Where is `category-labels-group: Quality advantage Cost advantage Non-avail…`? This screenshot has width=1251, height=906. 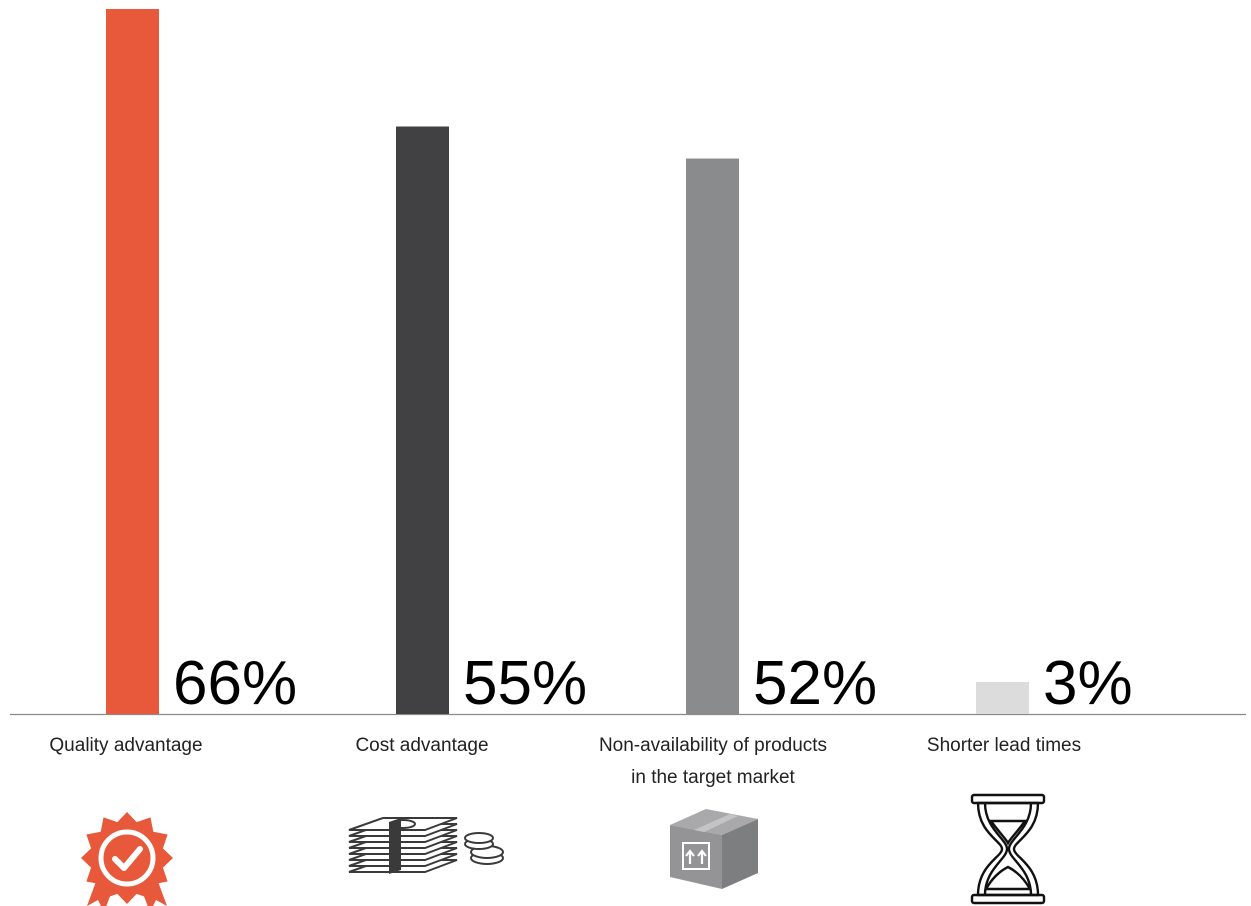 category-labels-group: Quality advantage Cost advantage Non-avail… is located at coordinates (565, 761).